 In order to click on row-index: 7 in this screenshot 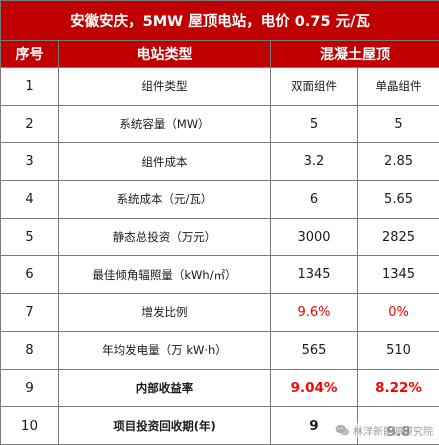, I will do `click(29, 312)`.